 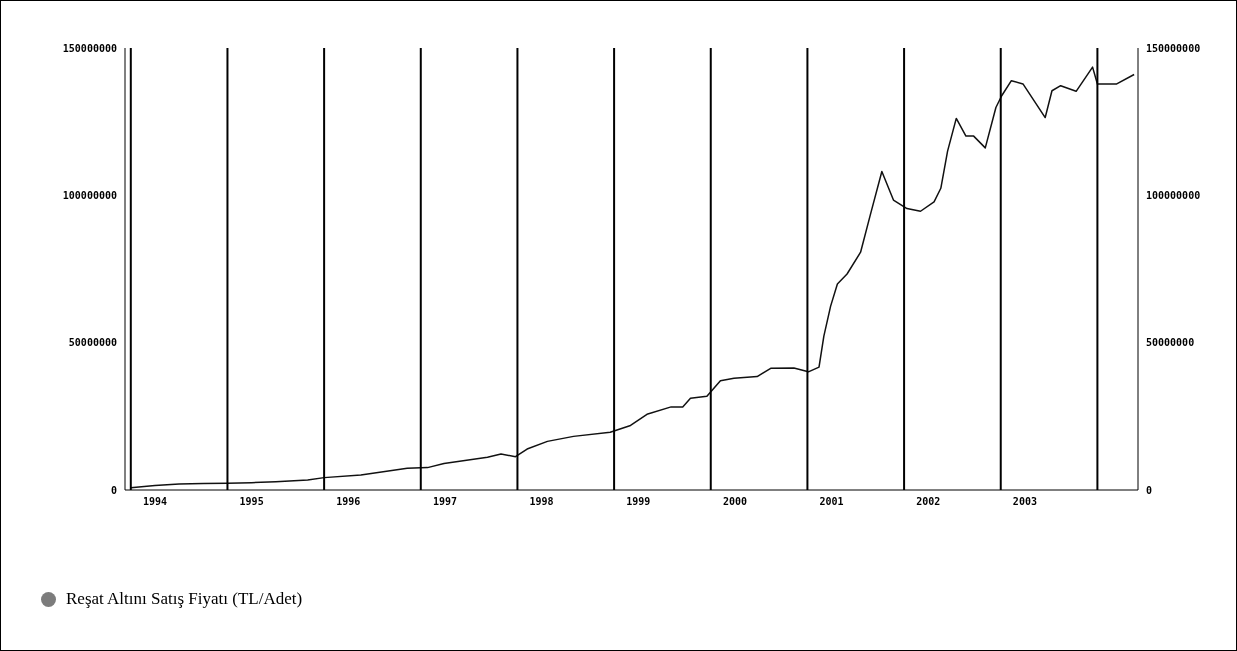 What do you see at coordinates (92, 343) in the screenshot?
I see `y-tick-label: 50000000` at bounding box center [92, 343].